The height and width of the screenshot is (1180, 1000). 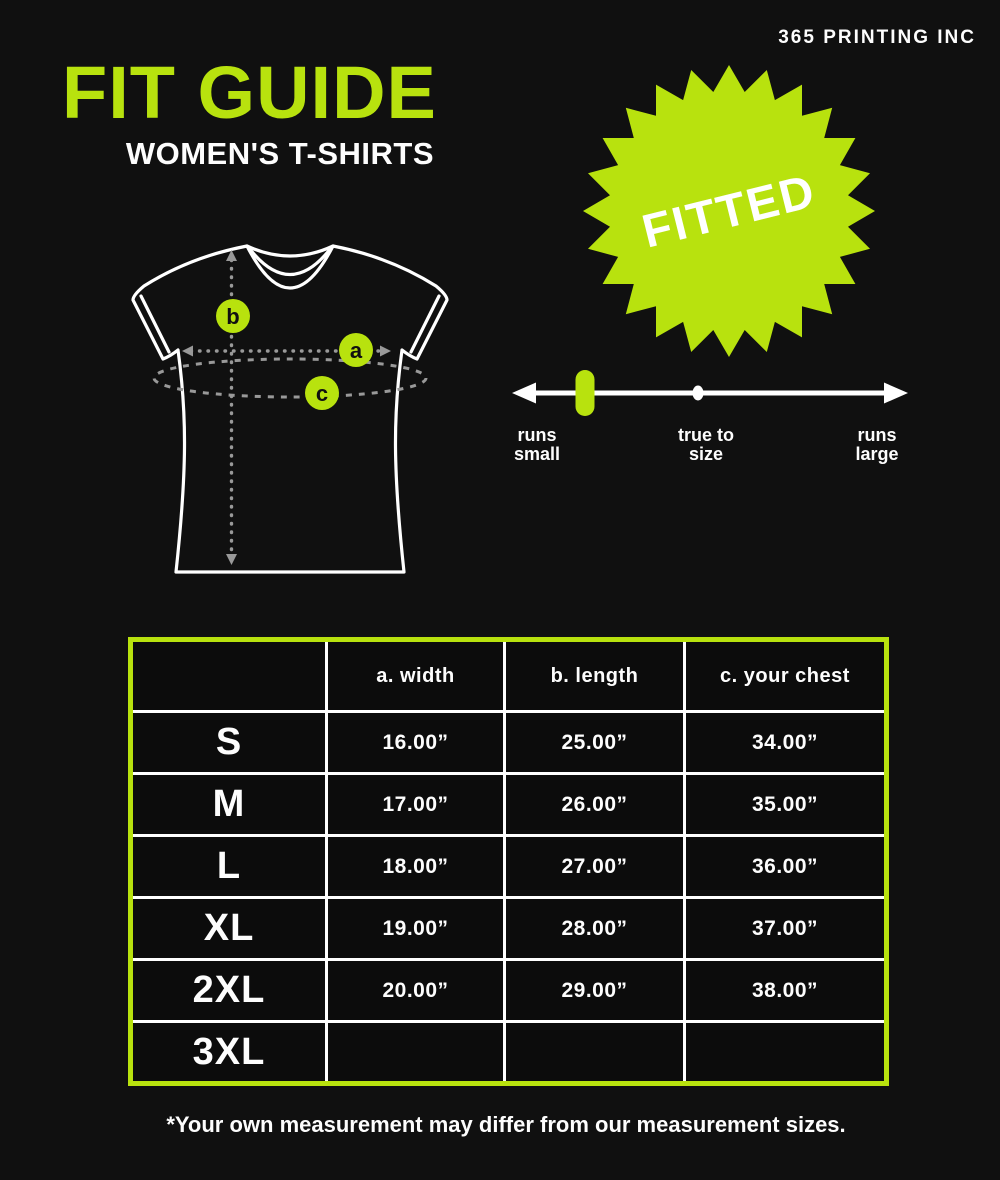 What do you see at coordinates (415, 1052) in the screenshot?
I see `width-value` at bounding box center [415, 1052].